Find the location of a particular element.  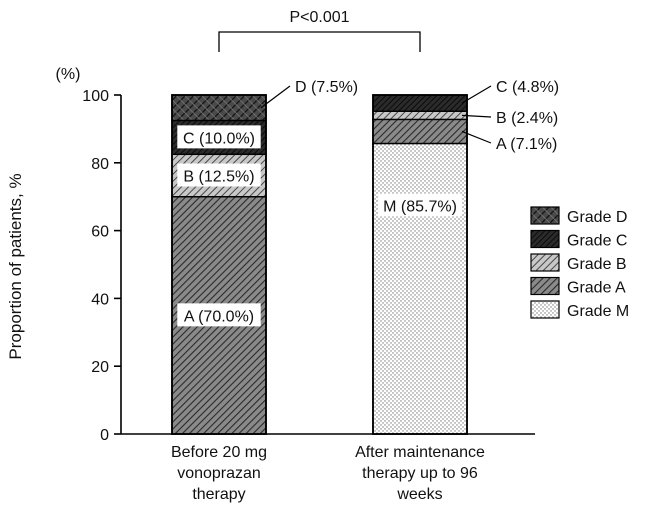

legend-swatch-a is located at coordinates (545, 286).